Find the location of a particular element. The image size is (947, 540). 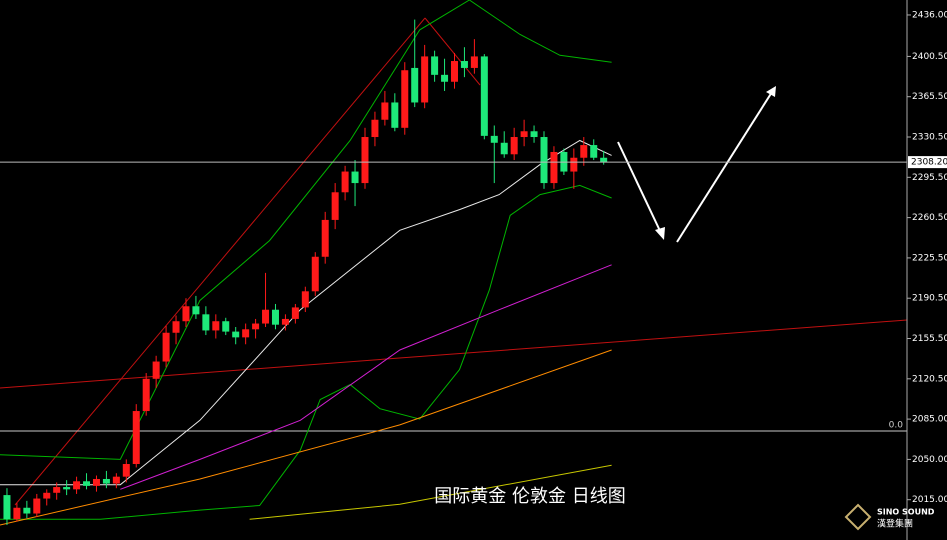

y-tick-label: 2050.00 is located at coordinates (929, 460).